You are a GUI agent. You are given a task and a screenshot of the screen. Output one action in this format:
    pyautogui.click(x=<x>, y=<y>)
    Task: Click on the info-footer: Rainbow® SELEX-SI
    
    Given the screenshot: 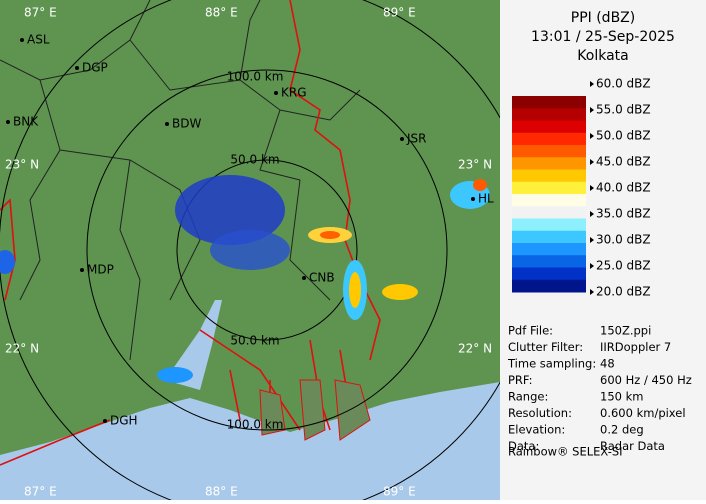 What is the action you would take?
    pyautogui.click(x=565, y=452)
    